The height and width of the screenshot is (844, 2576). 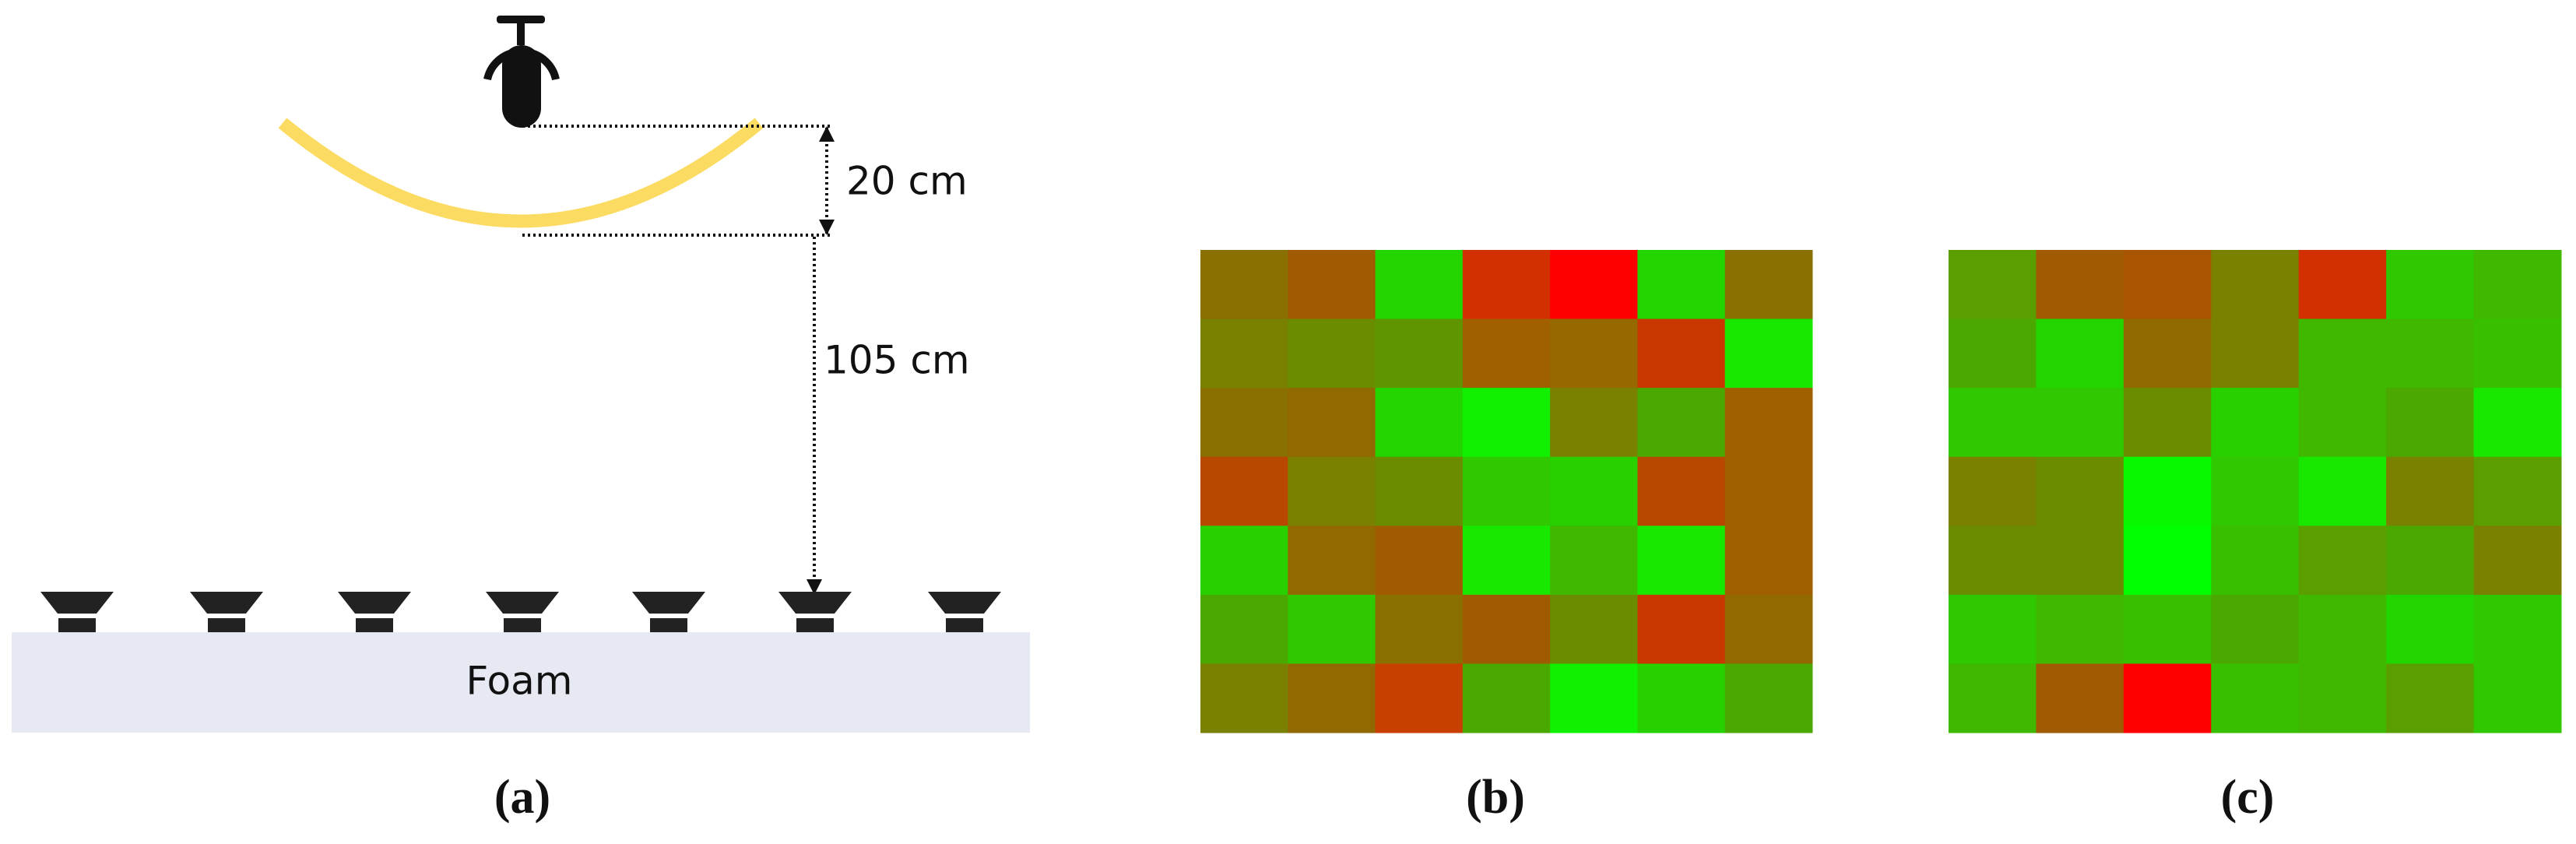 What do you see at coordinates (521, 173) in the screenshot?
I see `reflector` at bounding box center [521, 173].